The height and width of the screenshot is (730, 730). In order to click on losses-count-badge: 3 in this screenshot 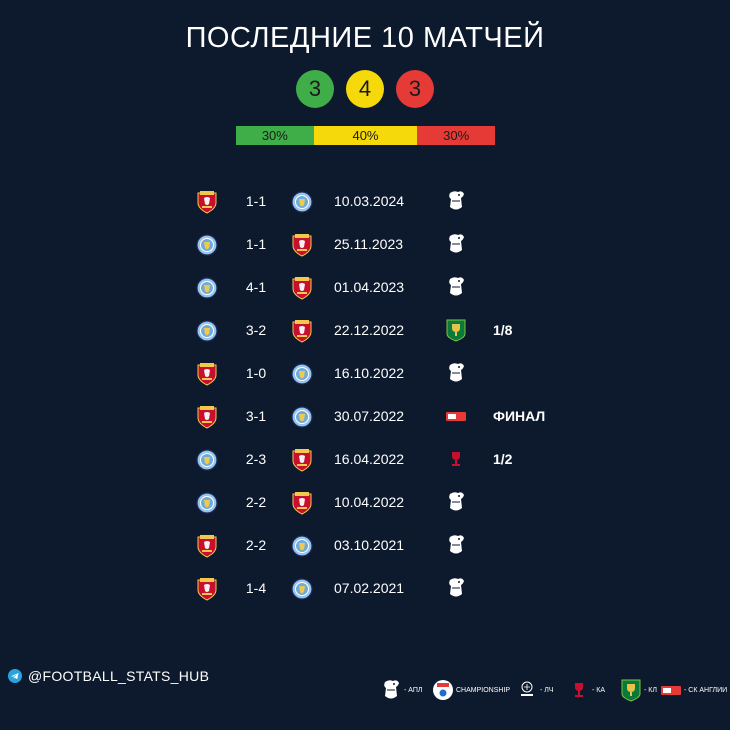, I will do `click(415, 89)`.